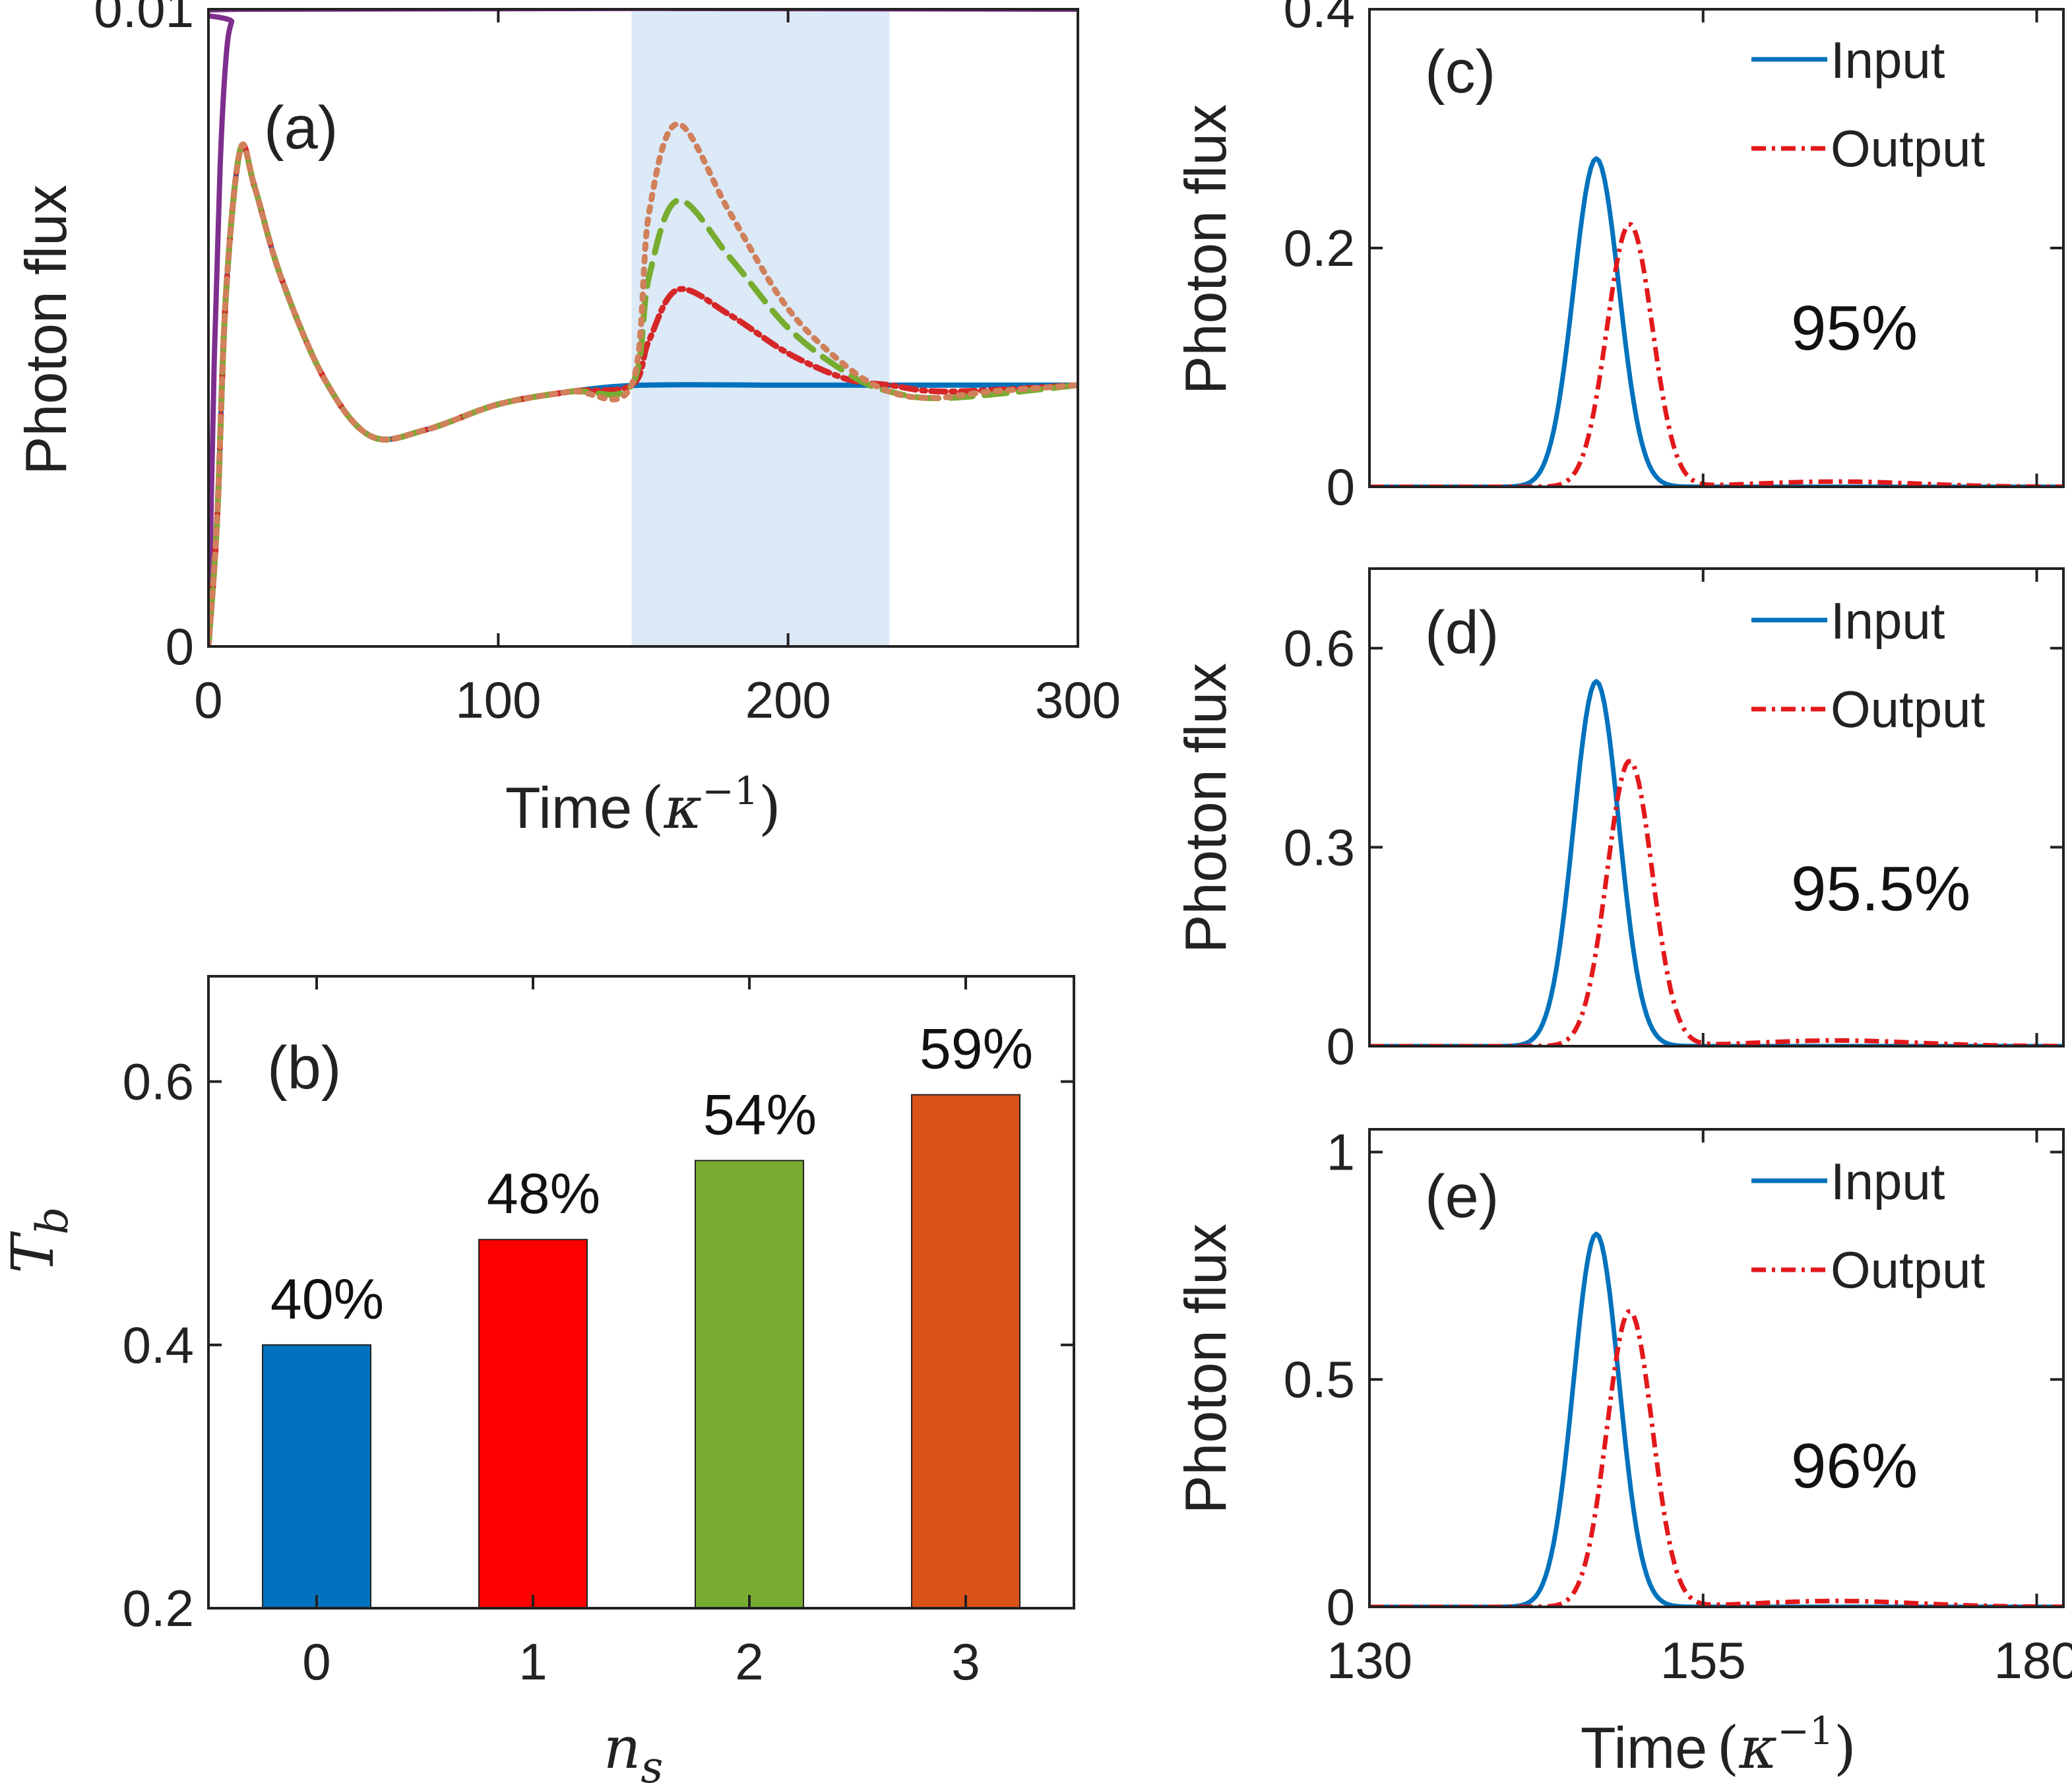 The height and width of the screenshot is (1783, 2072). I want to click on panel-d-ytick-label: 0.3, so click(1319, 847).